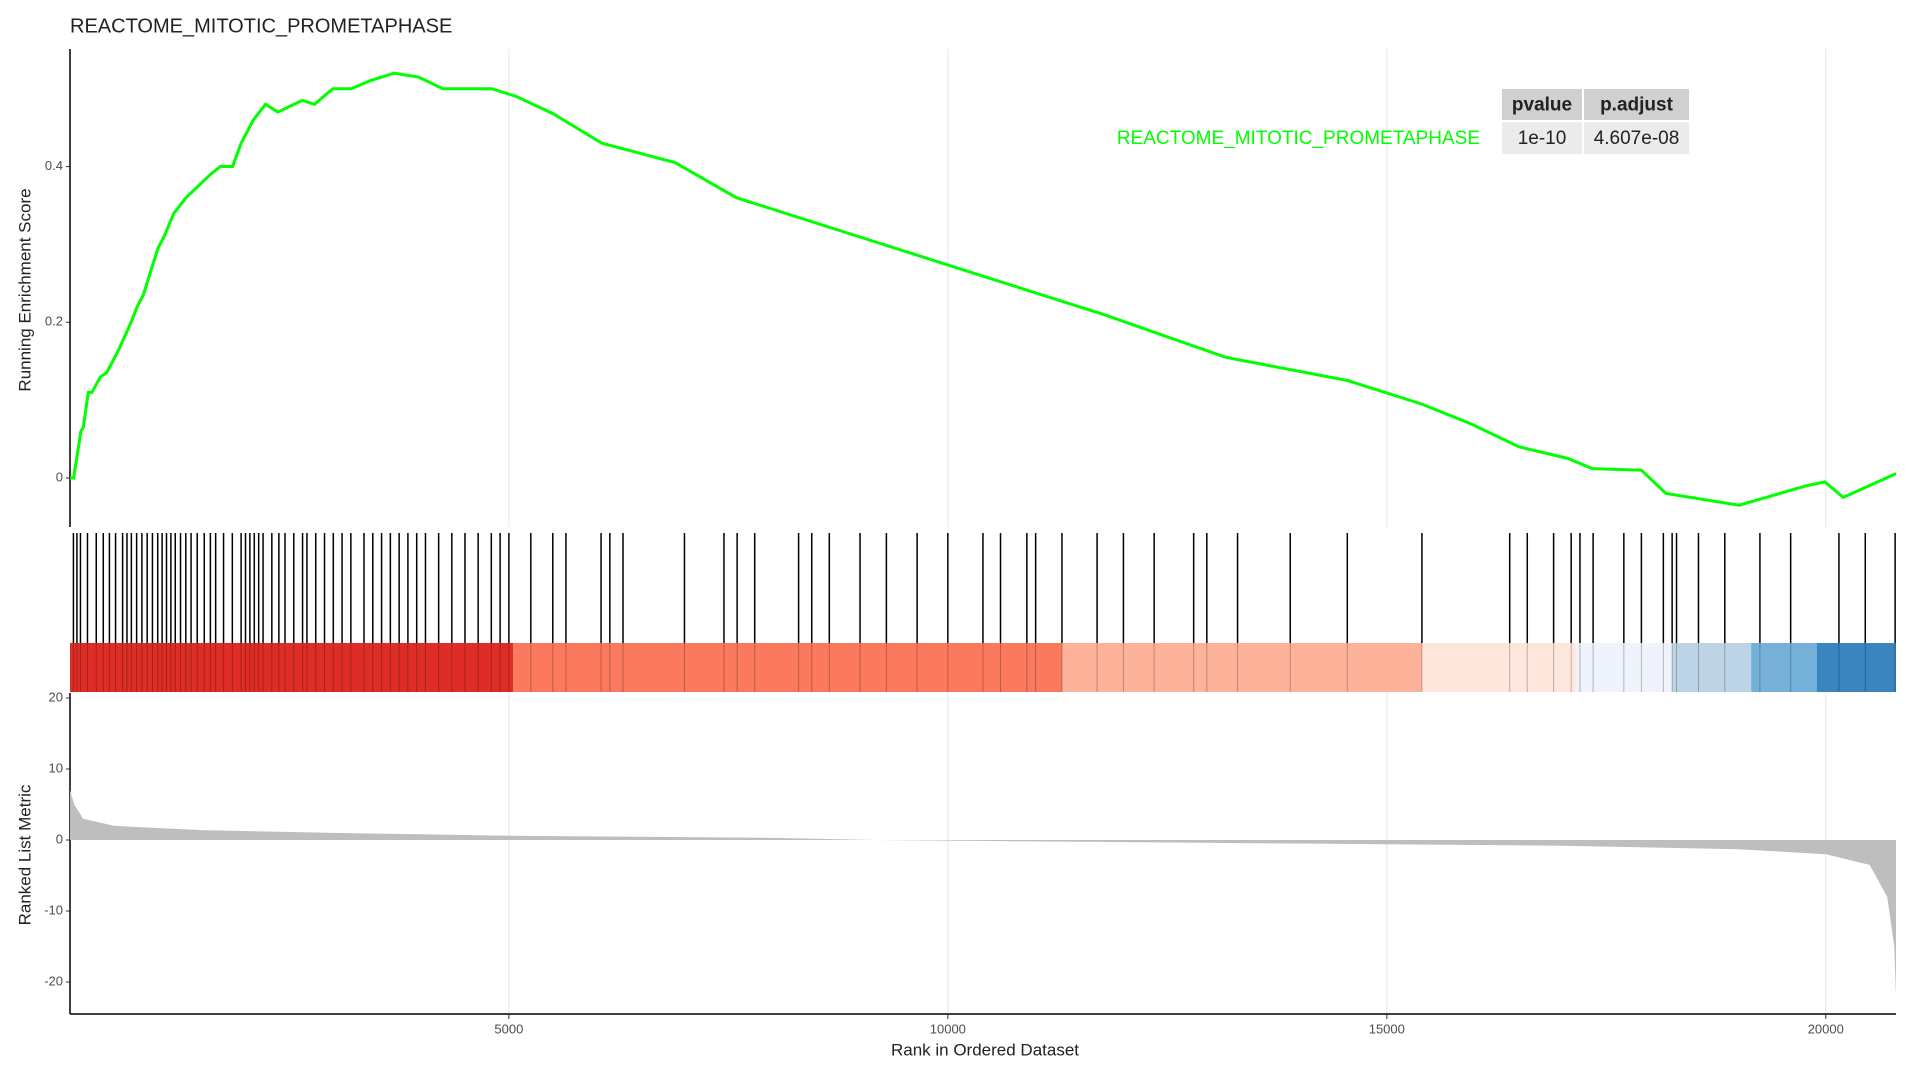  Describe the element at coordinates (24, 289) in the screenshot. I see `y-axis-label: Running Enrichment Score` at that location.